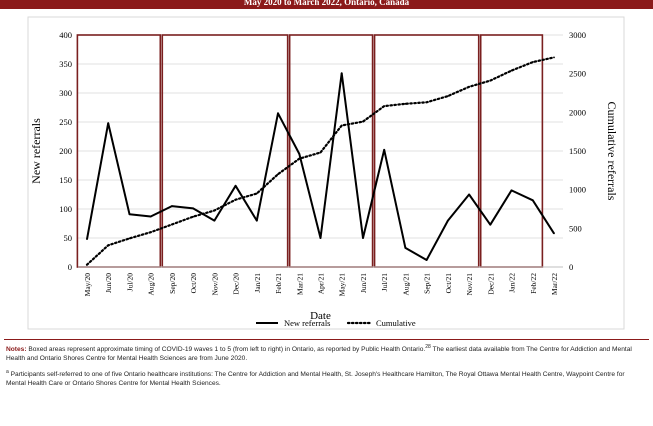  Describe the element at coordinates (70, 267) in the screenshot. I see `y-tick-label: 0` at that location.